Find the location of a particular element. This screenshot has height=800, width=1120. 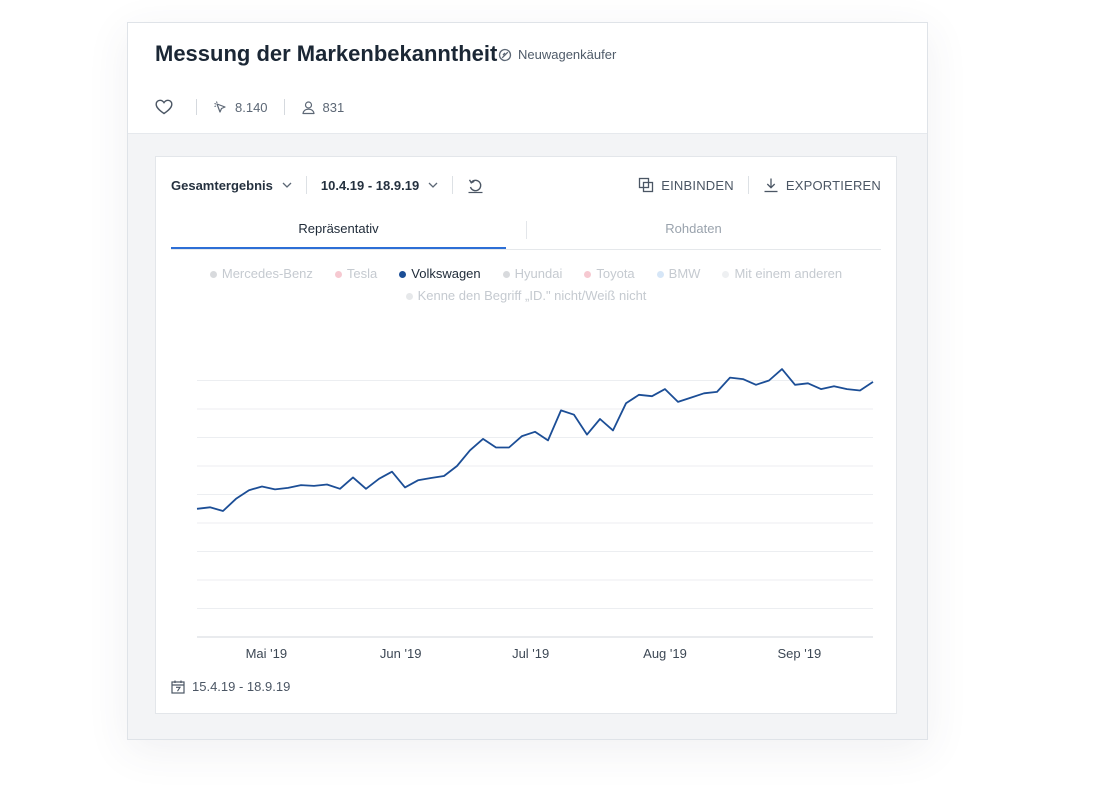

clicks-stat: 8.140 is located at coordinates (240, 107).